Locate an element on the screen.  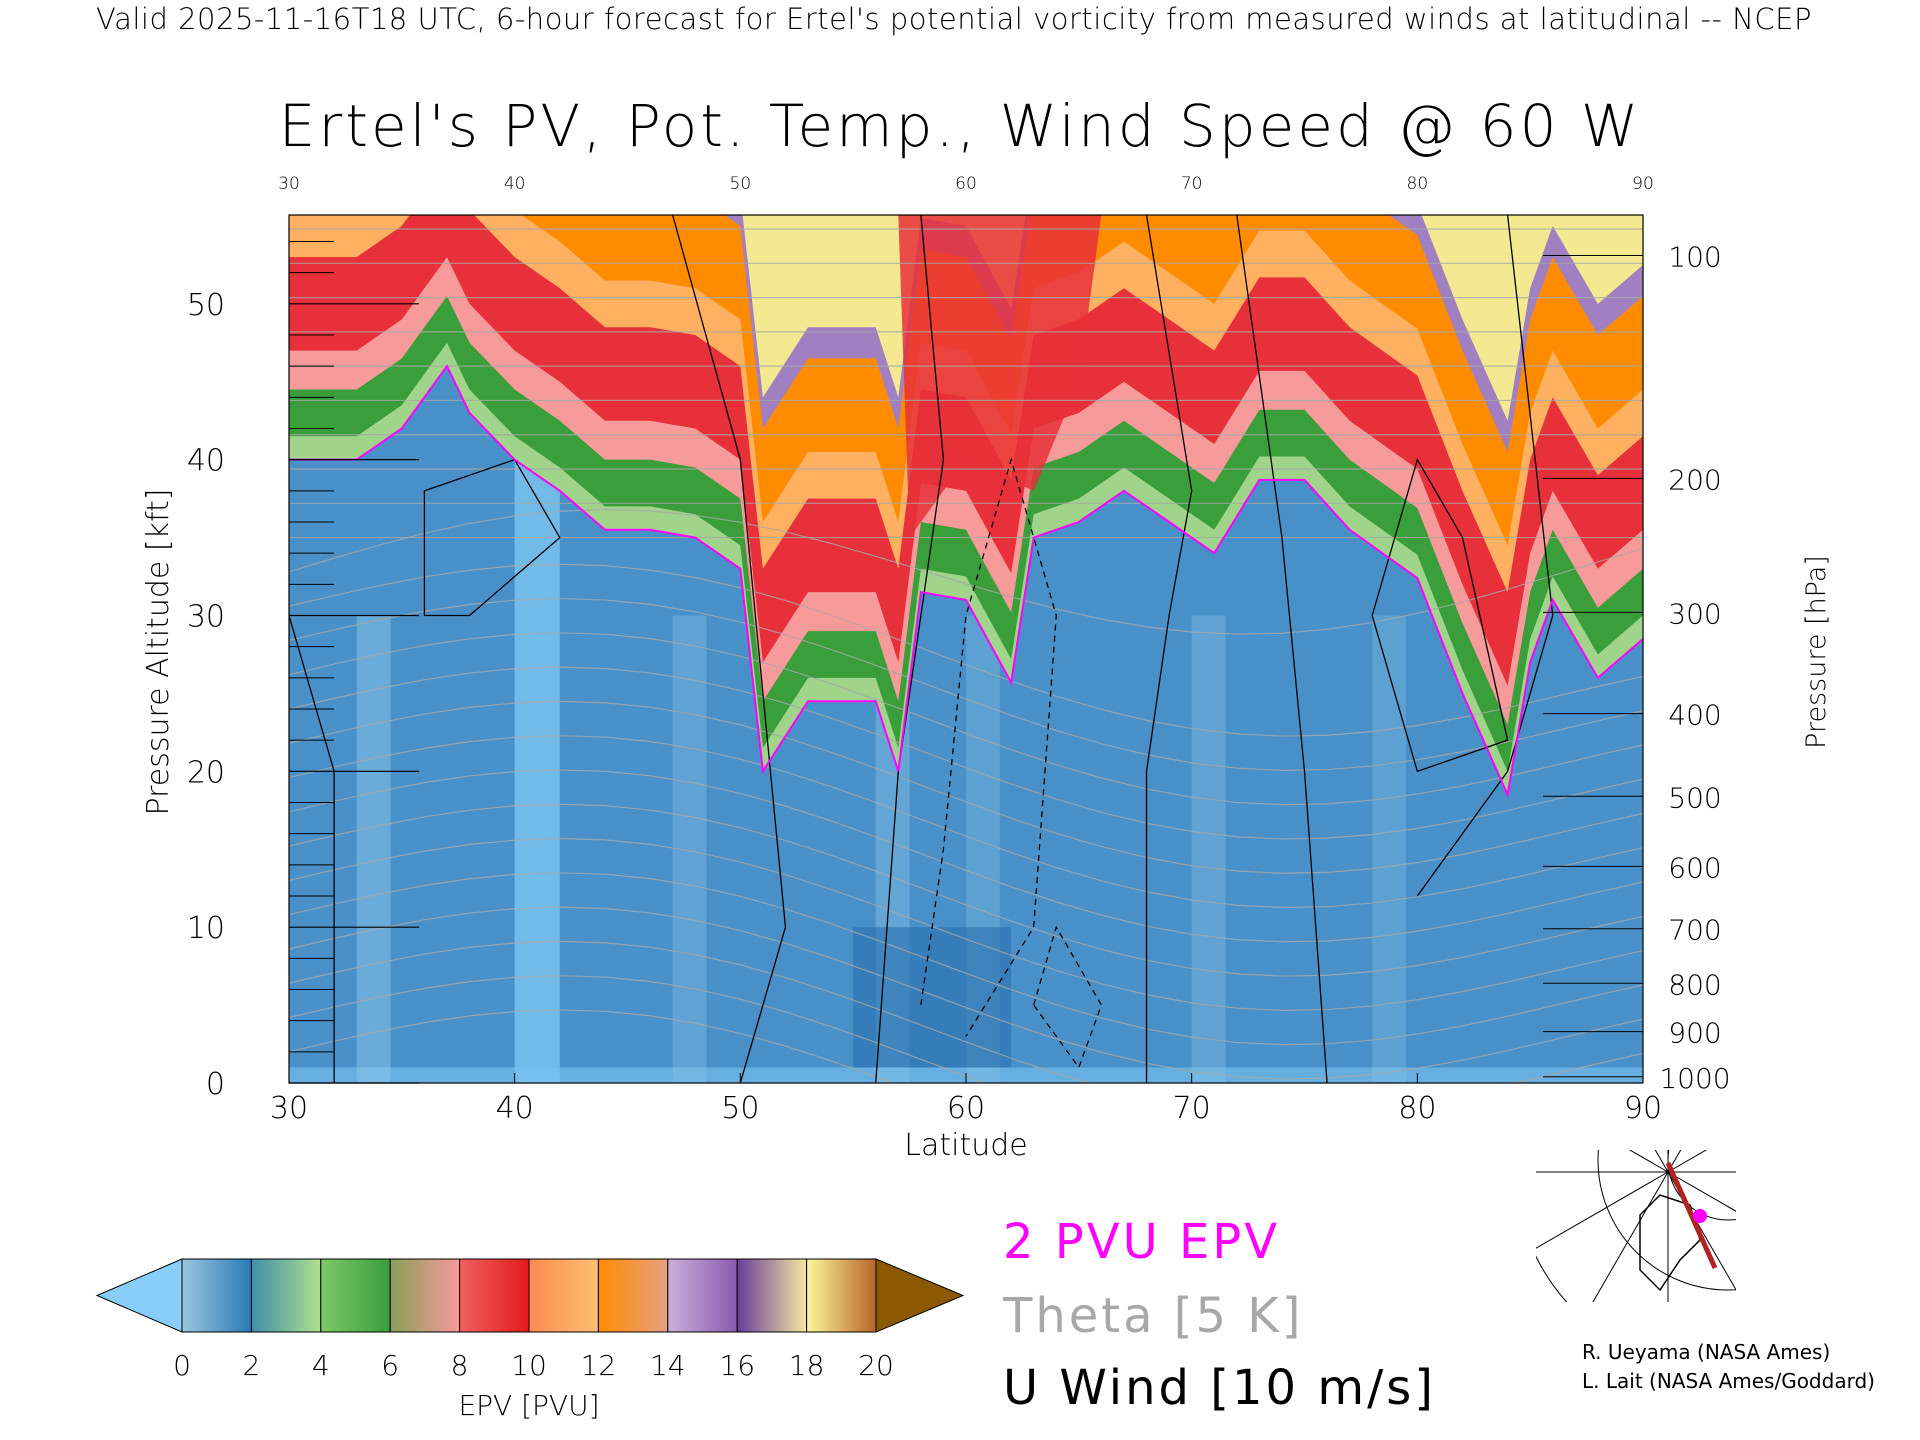
colorbar-under-arrow is located at coordinates (139, 1295).